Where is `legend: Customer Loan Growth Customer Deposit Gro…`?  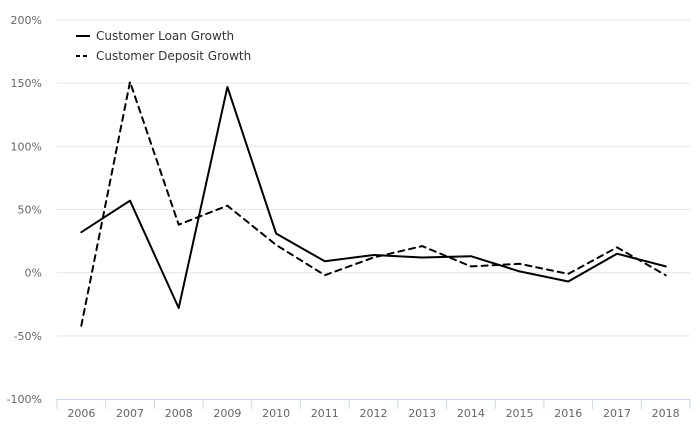
legend: Customer Loan Growth Customer Deposit Gro… is located at coordinates (163, 46).